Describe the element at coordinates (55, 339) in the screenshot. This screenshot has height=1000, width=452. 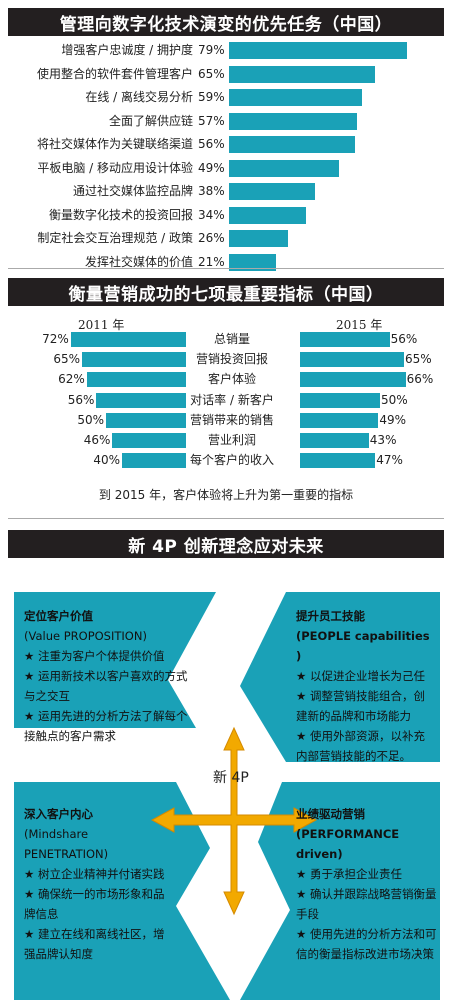
I see `bar-2011-value-label: 72%` at that location.